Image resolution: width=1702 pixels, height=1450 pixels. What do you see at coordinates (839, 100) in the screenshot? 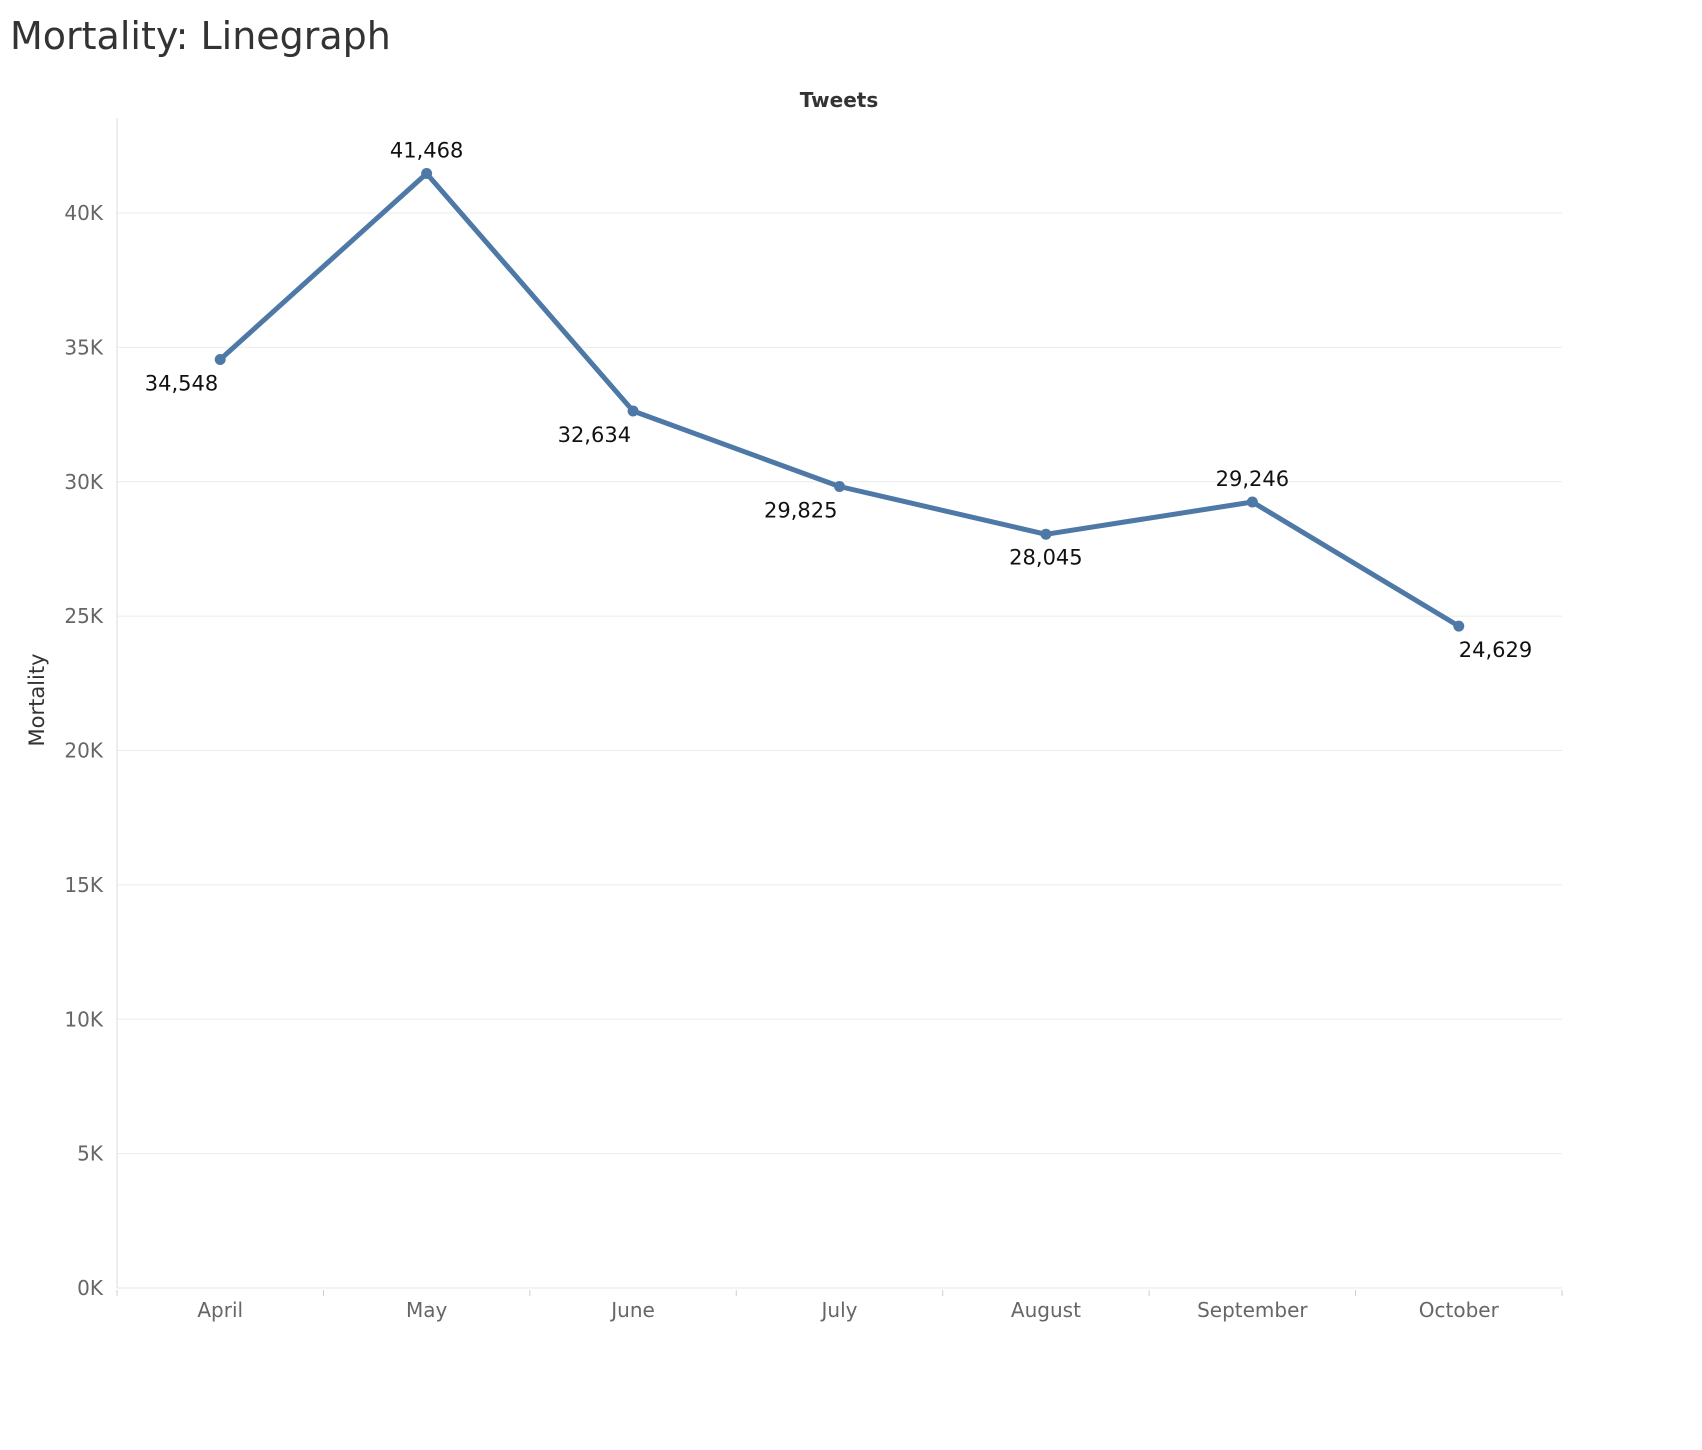
I see `chart-subtitle: Tweets` at bounding box center [839, 100].